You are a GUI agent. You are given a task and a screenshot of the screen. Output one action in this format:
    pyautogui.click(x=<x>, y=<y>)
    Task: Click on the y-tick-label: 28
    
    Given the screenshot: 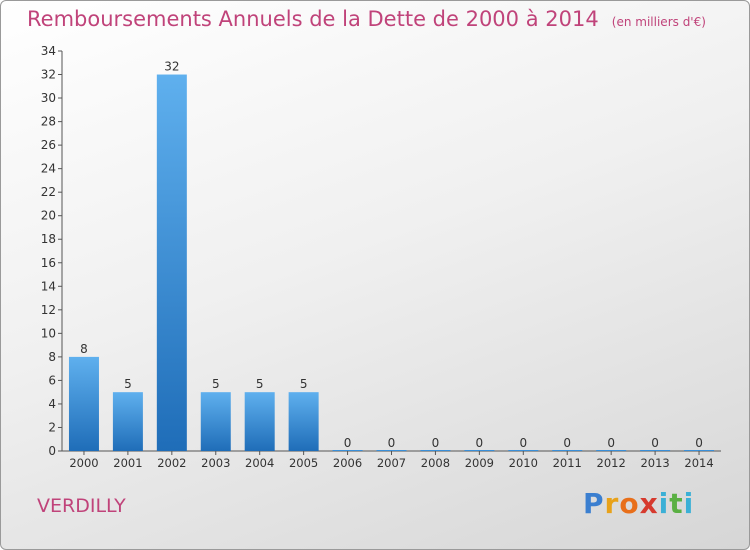 What is the action you would take?
    pyautogui.click(x=48, y=122)
    